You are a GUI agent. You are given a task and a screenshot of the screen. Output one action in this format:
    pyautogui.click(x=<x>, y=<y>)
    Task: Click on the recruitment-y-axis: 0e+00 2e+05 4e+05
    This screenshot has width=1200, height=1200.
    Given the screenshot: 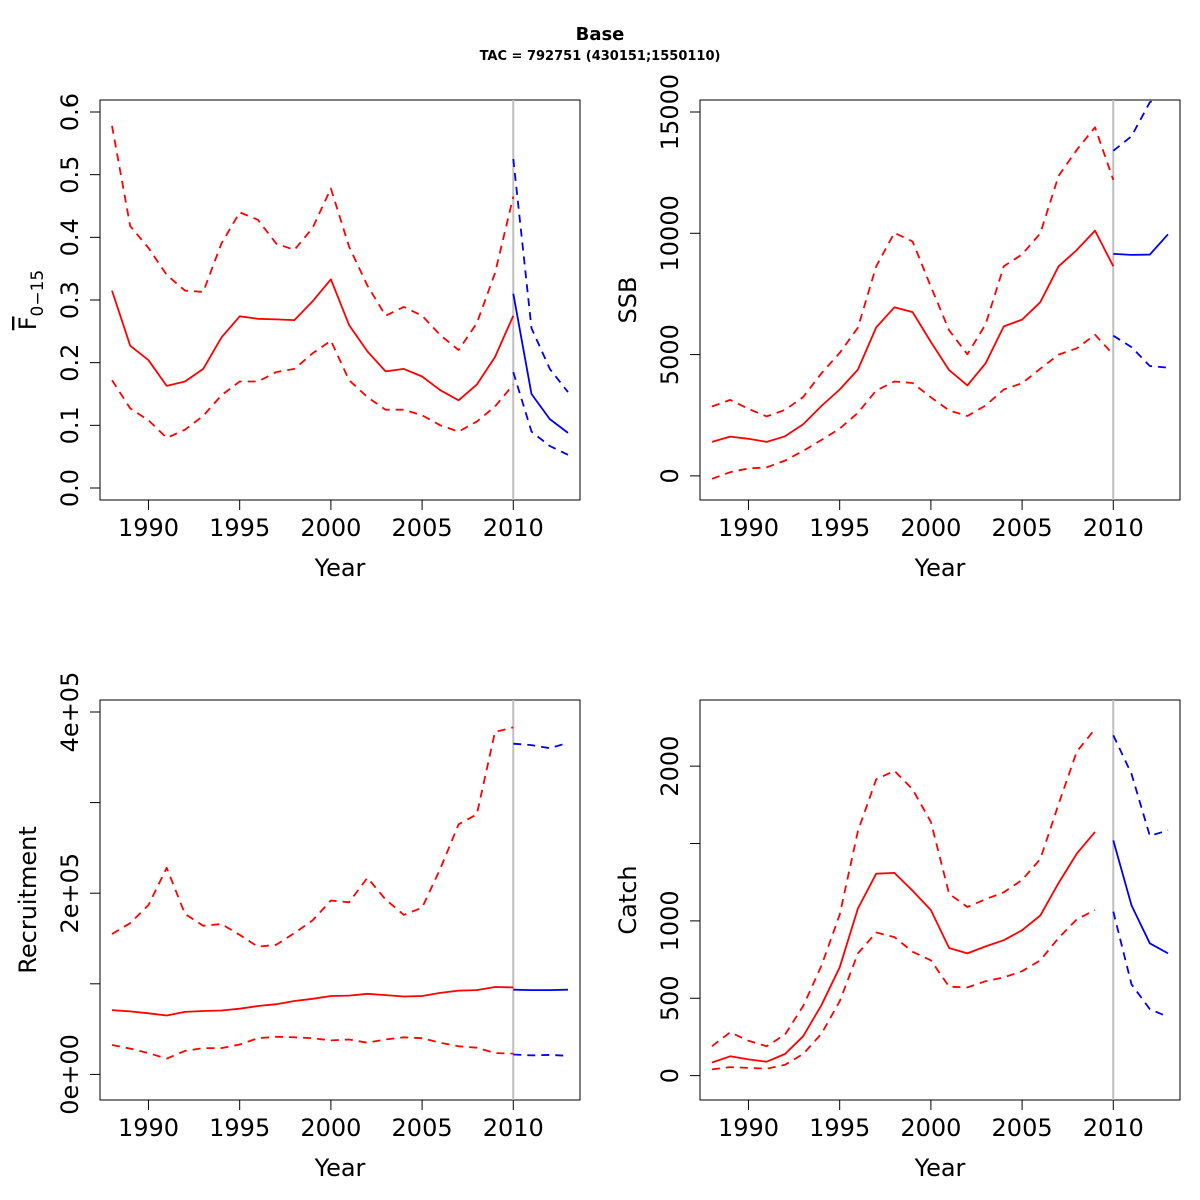 What is the action you would take?
    pyautogui.click(x=78, y=893)
    